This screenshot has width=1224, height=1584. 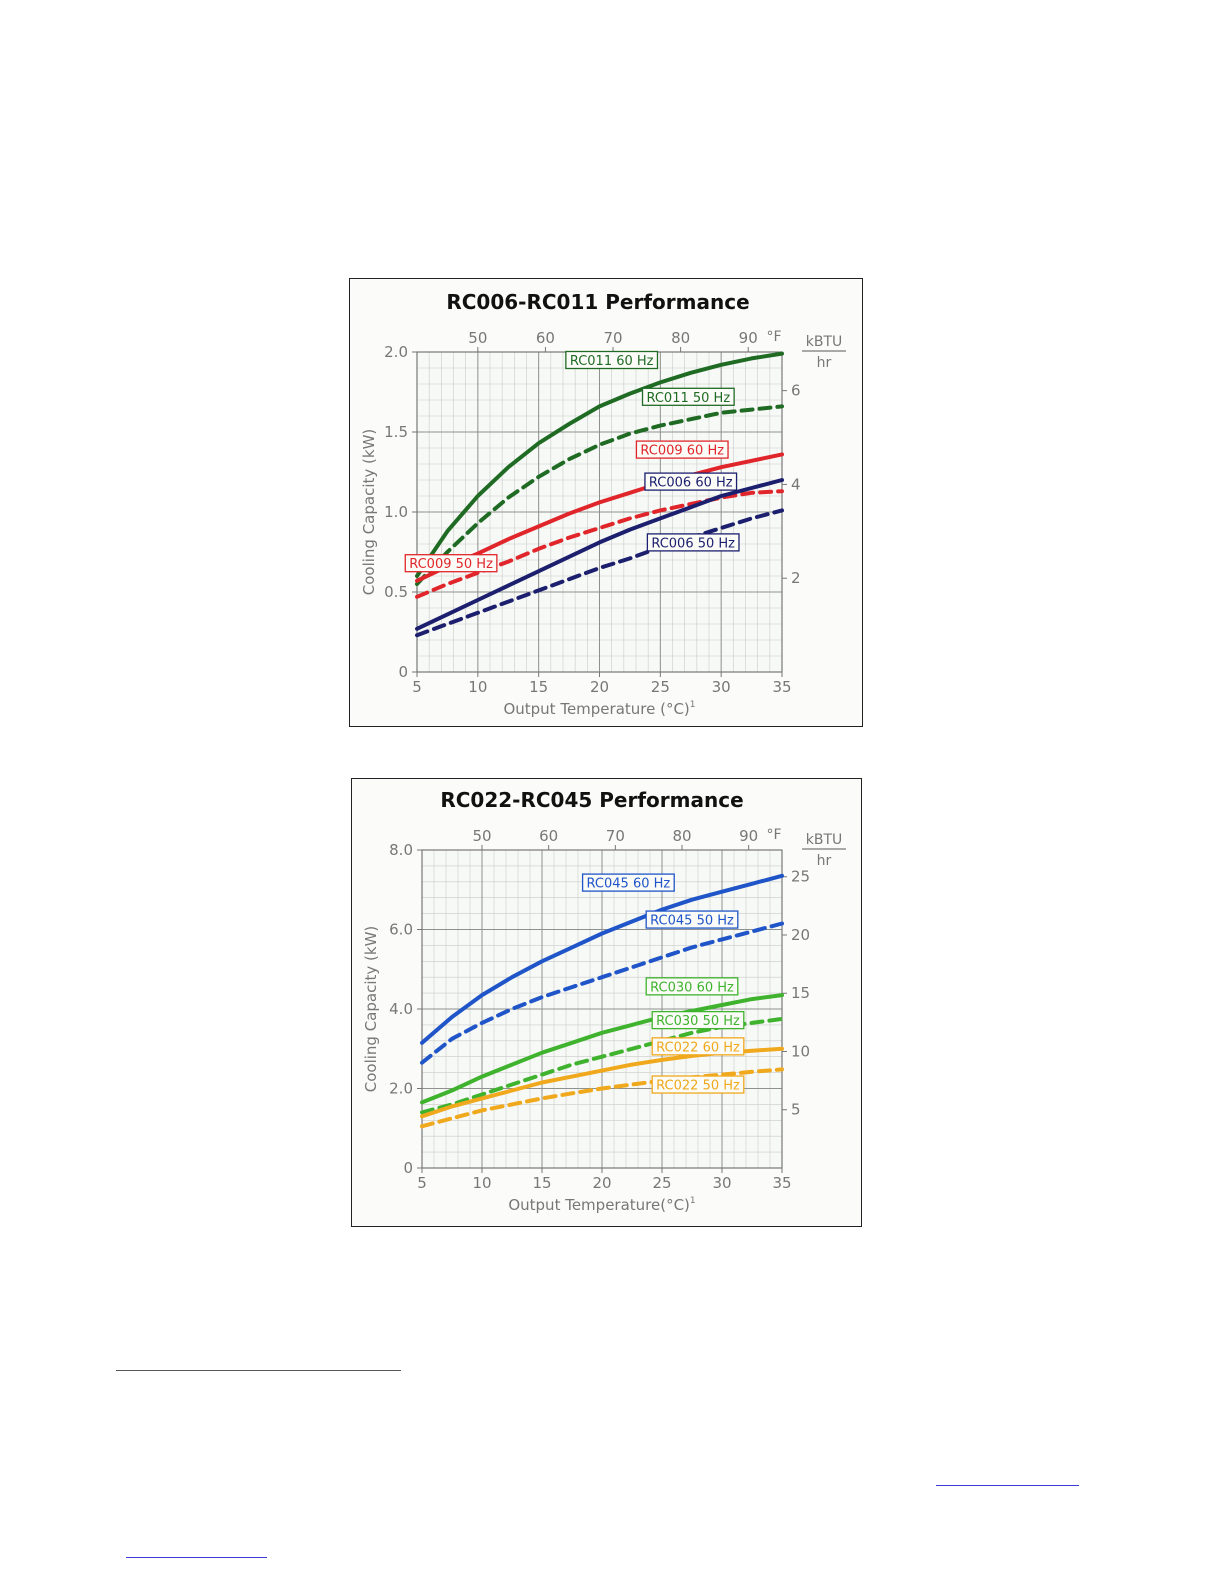 I want to click on series-line-rc022-50-hz, so click(x=602, y=1098).